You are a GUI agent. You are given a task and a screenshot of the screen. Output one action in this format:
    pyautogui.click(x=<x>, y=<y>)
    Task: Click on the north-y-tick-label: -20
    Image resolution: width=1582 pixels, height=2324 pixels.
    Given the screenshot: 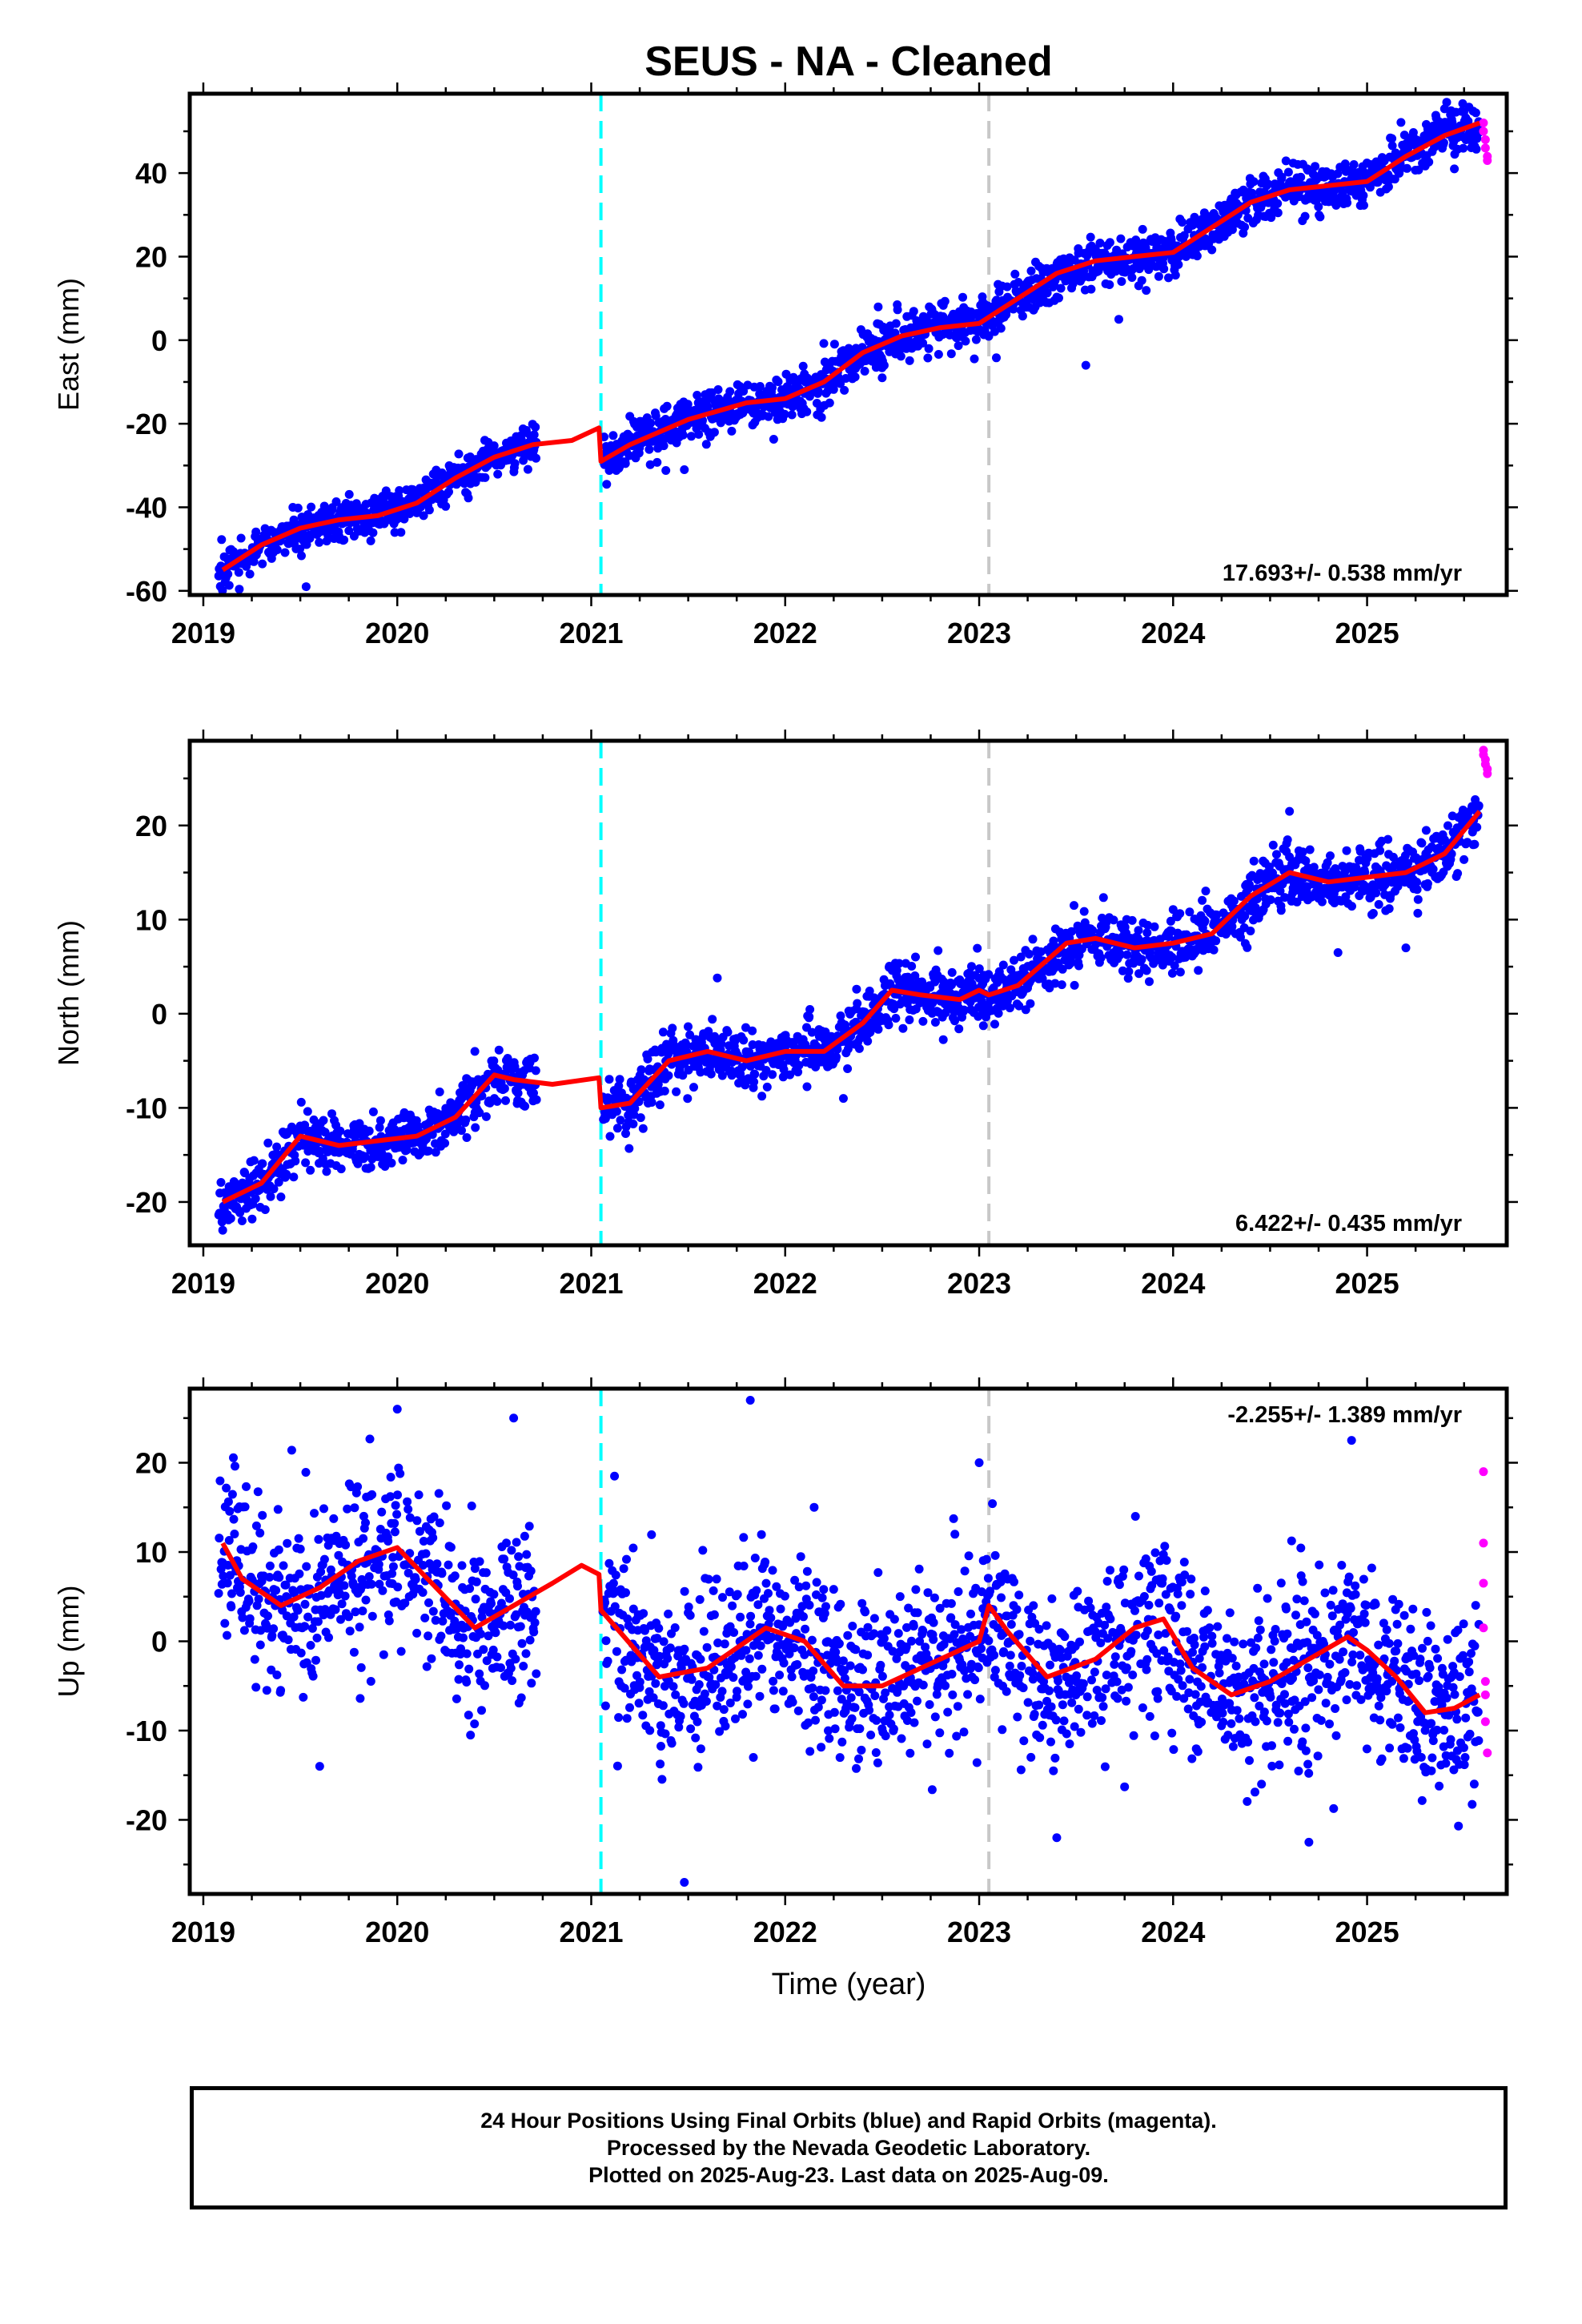 What is the action you would take?
    pyautogui.click(x=146, y=1202)
    